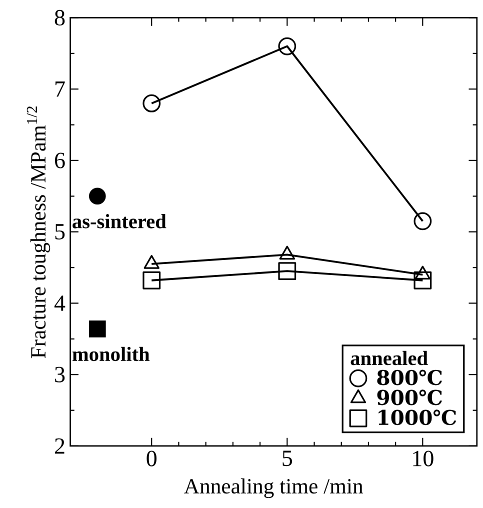 The height and width of the screenshot is (508, 483). Describe the element at coordinates (409, 398) in the screenshot. I see `legend-label: 900℃` at that location.